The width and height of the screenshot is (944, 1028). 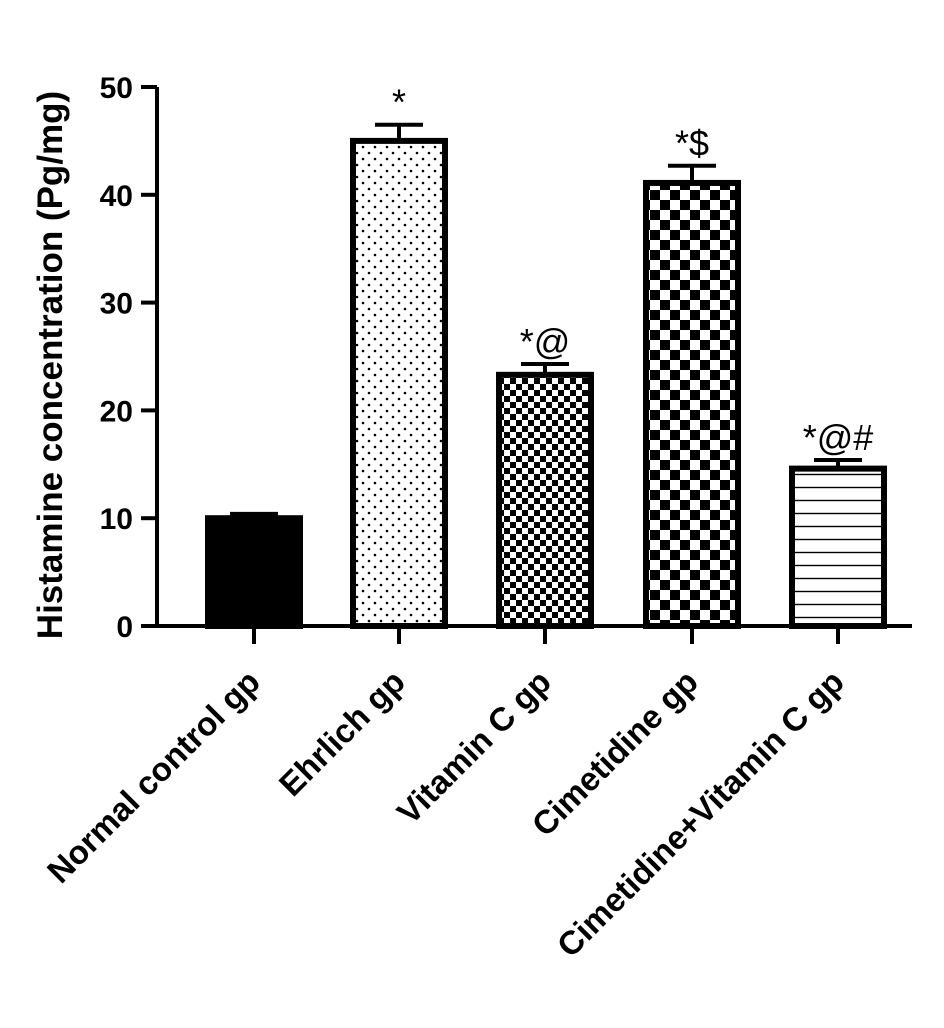 What do you see at coordinates (128, 358) in the screenshot?
I see `y-ticks-layer: 0 10 20 30 40 50` at bounding box center [128, 358].